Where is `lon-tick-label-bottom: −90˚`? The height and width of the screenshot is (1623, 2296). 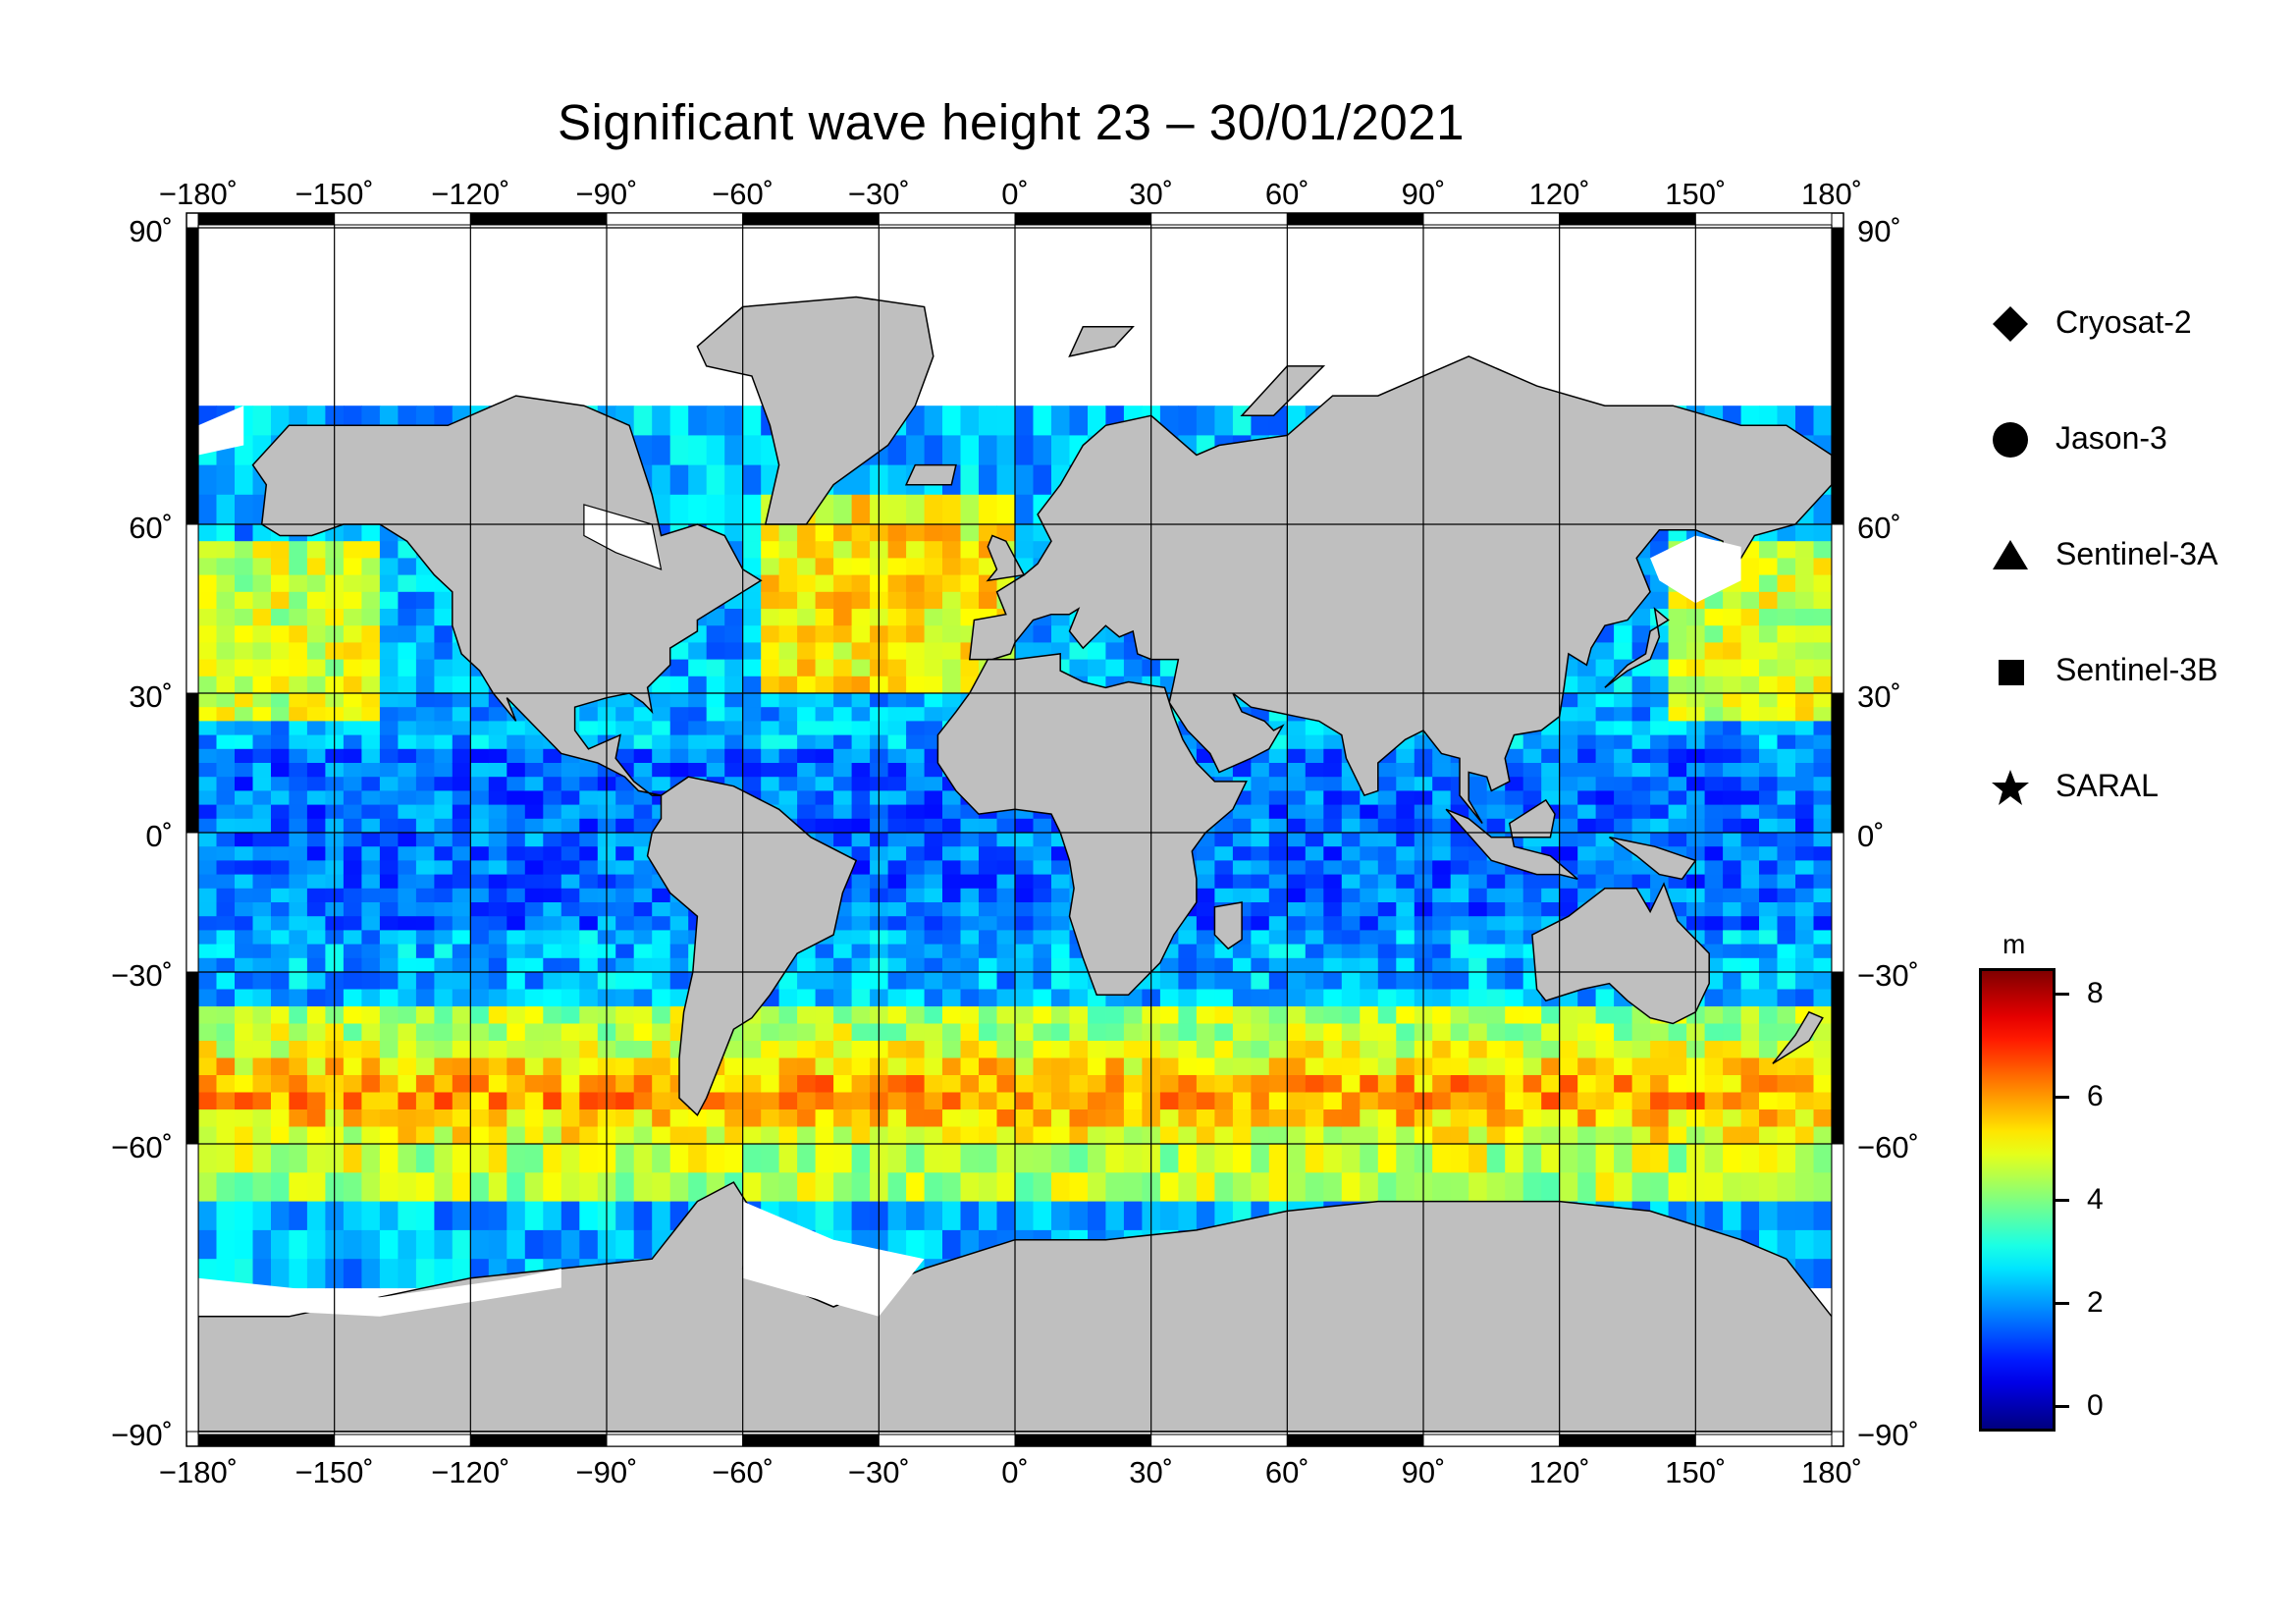 lon-tick-label-bottom: −90˚ is located at coordinates (606, 1472).